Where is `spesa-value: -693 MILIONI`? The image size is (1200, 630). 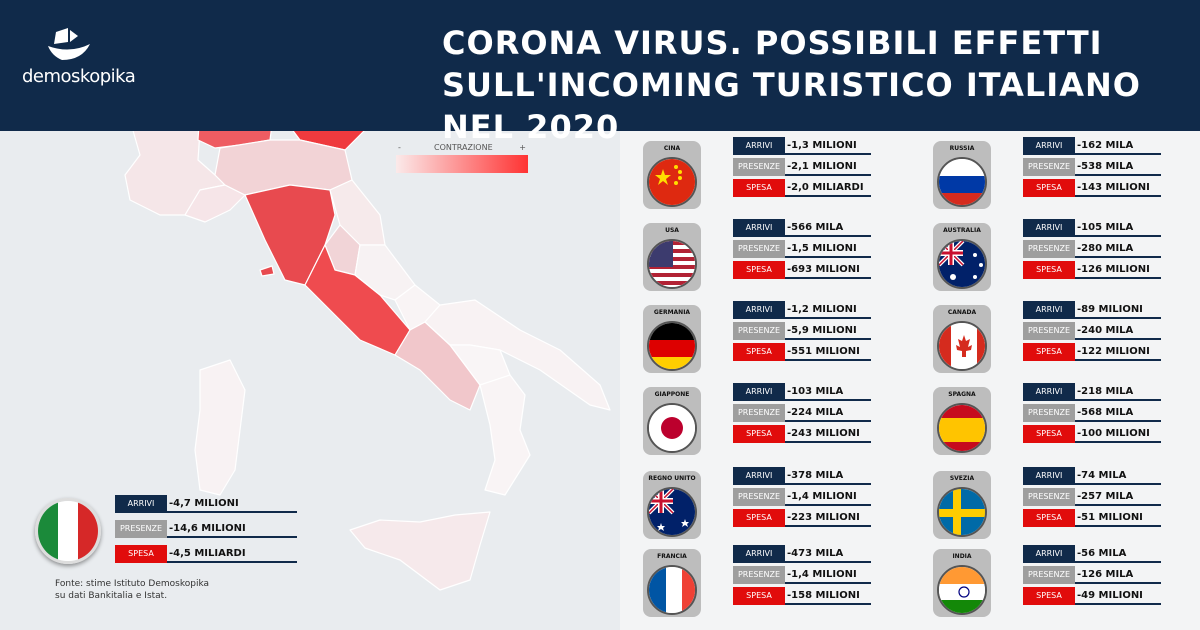
spesa-value: -693 MILIONI is located at coordinates (828, 270).